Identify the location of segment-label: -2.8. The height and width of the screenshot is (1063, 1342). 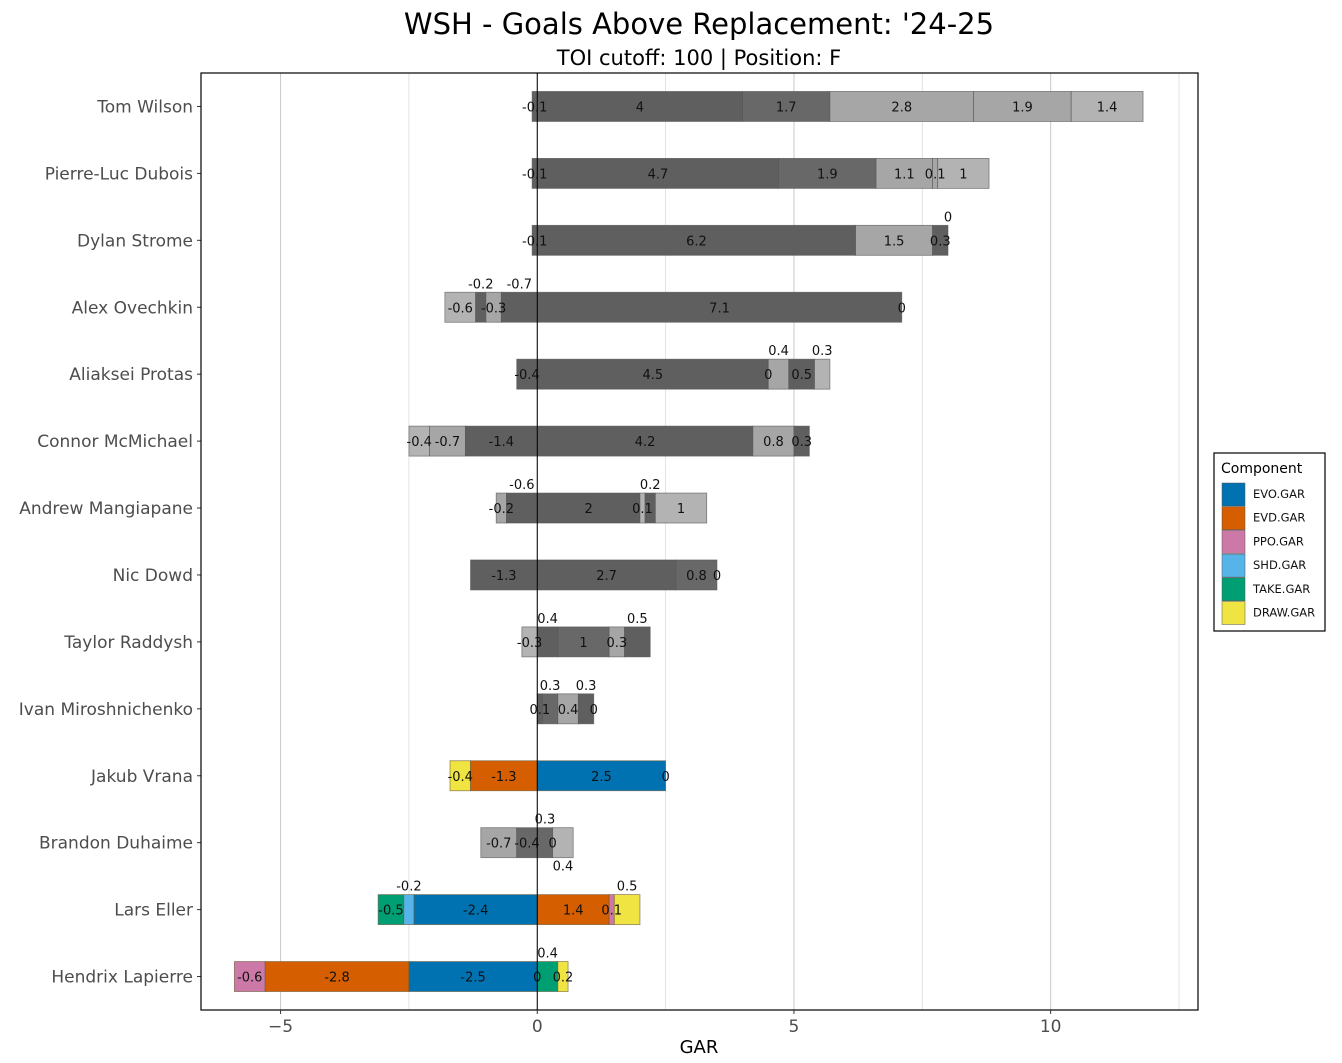
(336, 978).